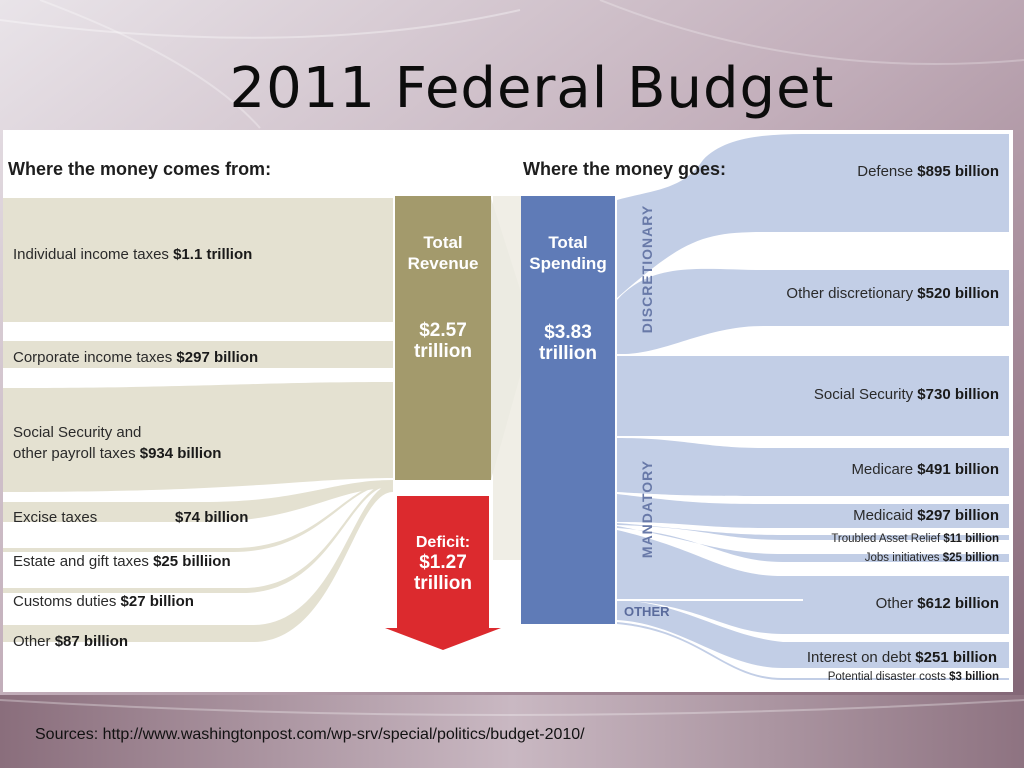 The width and height of the screenshot is (1024, 768). I want to click on deficit-arrow, so click(443, 573).